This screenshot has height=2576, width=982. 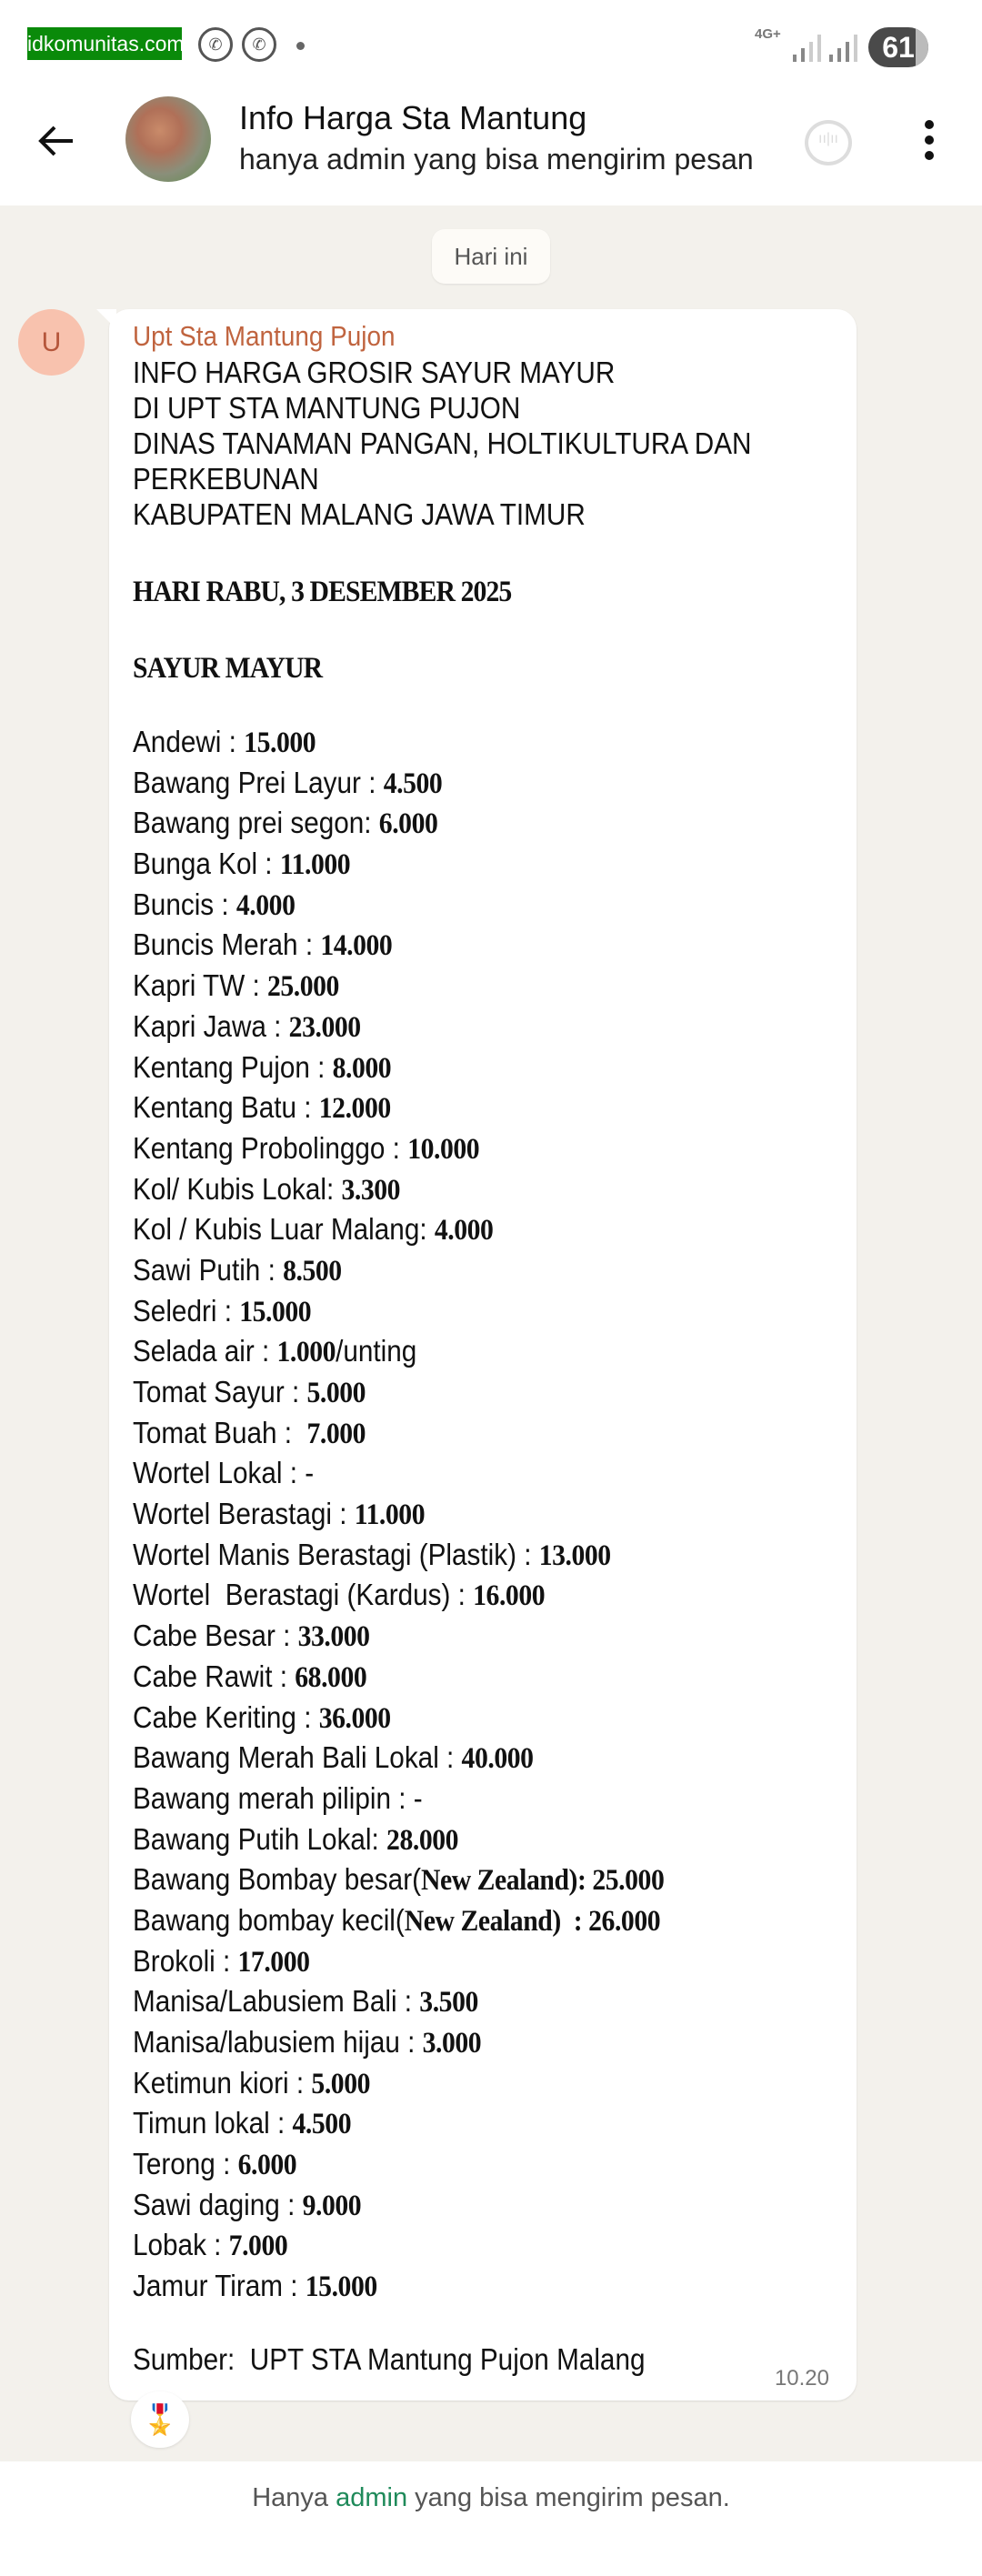 I want to click on price-item: Kapri Jawa : 23.000, so click(x=493, y=1027).